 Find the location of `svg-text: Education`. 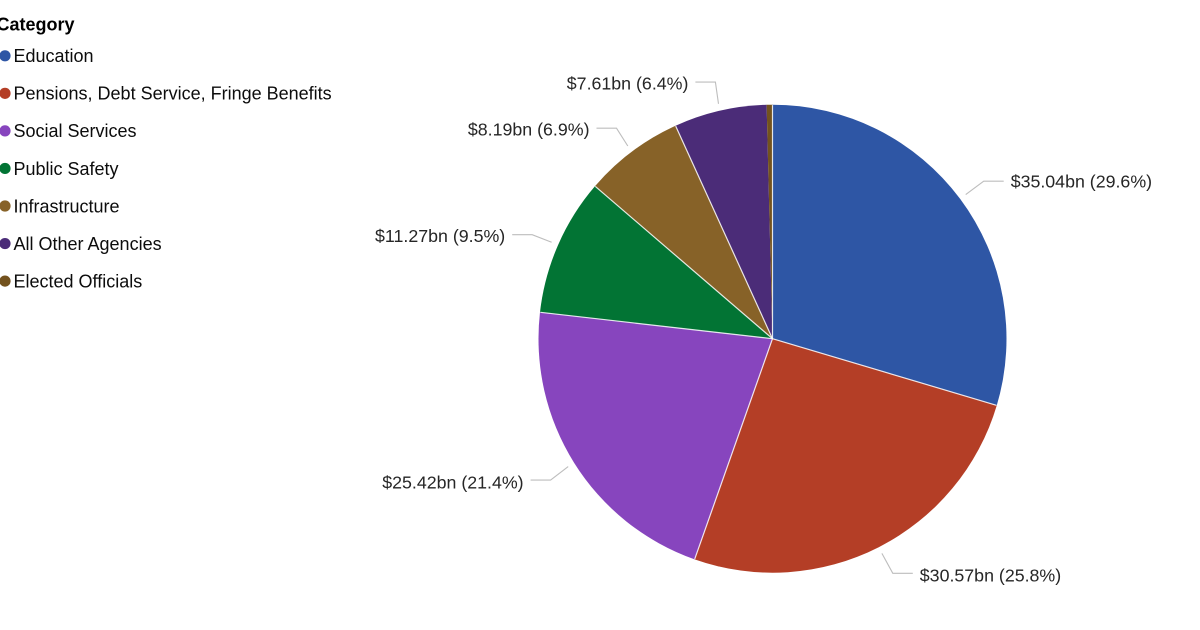

svg-text: Education is located at coordinates (54, 56).